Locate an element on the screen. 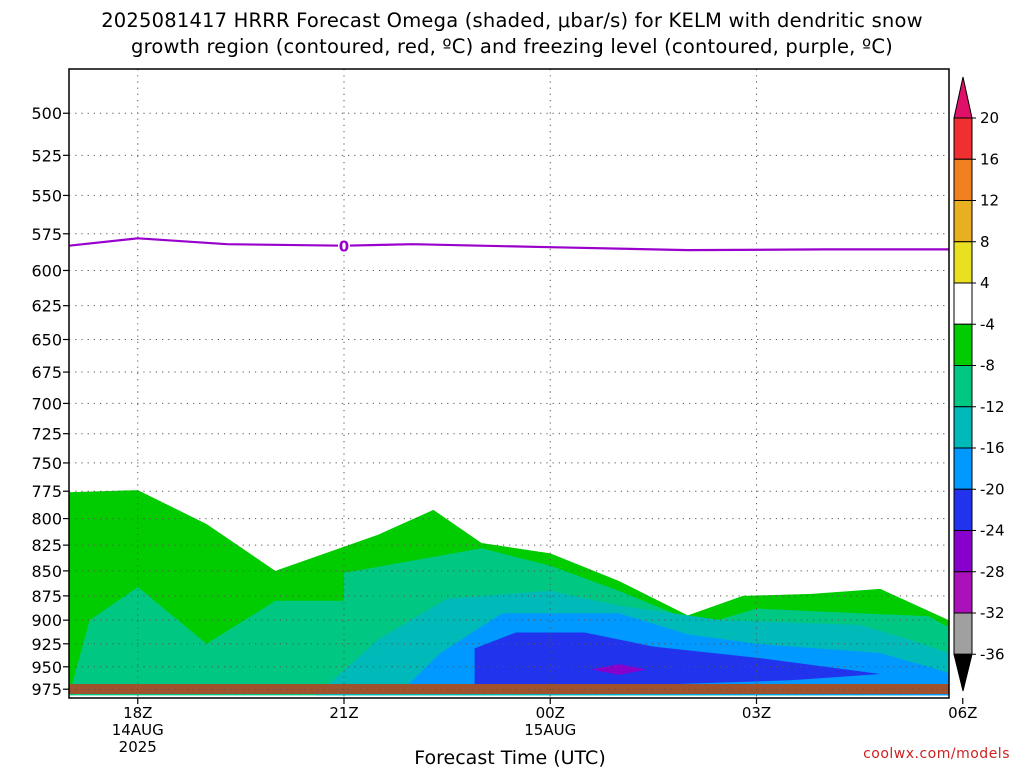  colorbar-label-2: 12 is located at coordinates (989, 201).